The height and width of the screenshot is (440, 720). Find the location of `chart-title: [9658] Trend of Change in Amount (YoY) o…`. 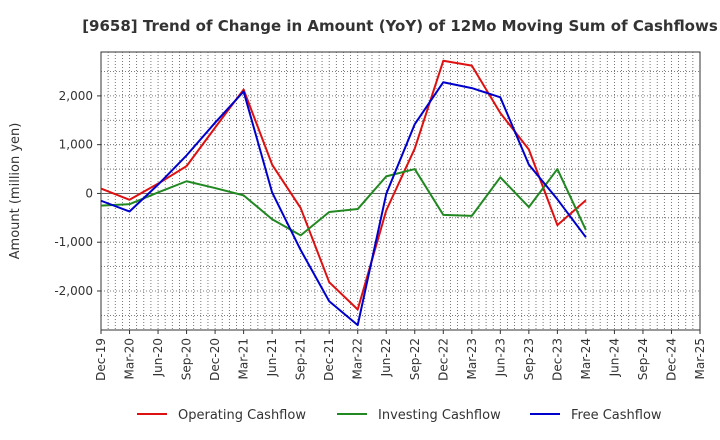

chart-title: [9658] Trend of Change in Amount (YoY) o… is located at coordinates (400, 26).